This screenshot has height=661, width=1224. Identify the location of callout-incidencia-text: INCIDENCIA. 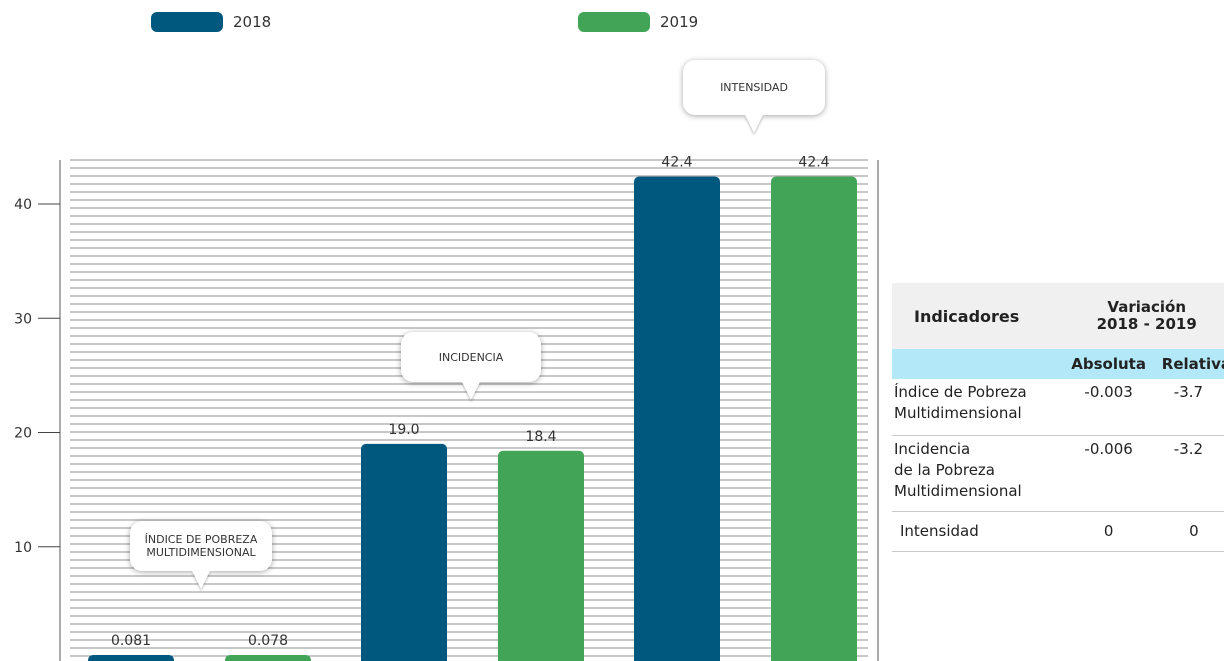
(471, 357).